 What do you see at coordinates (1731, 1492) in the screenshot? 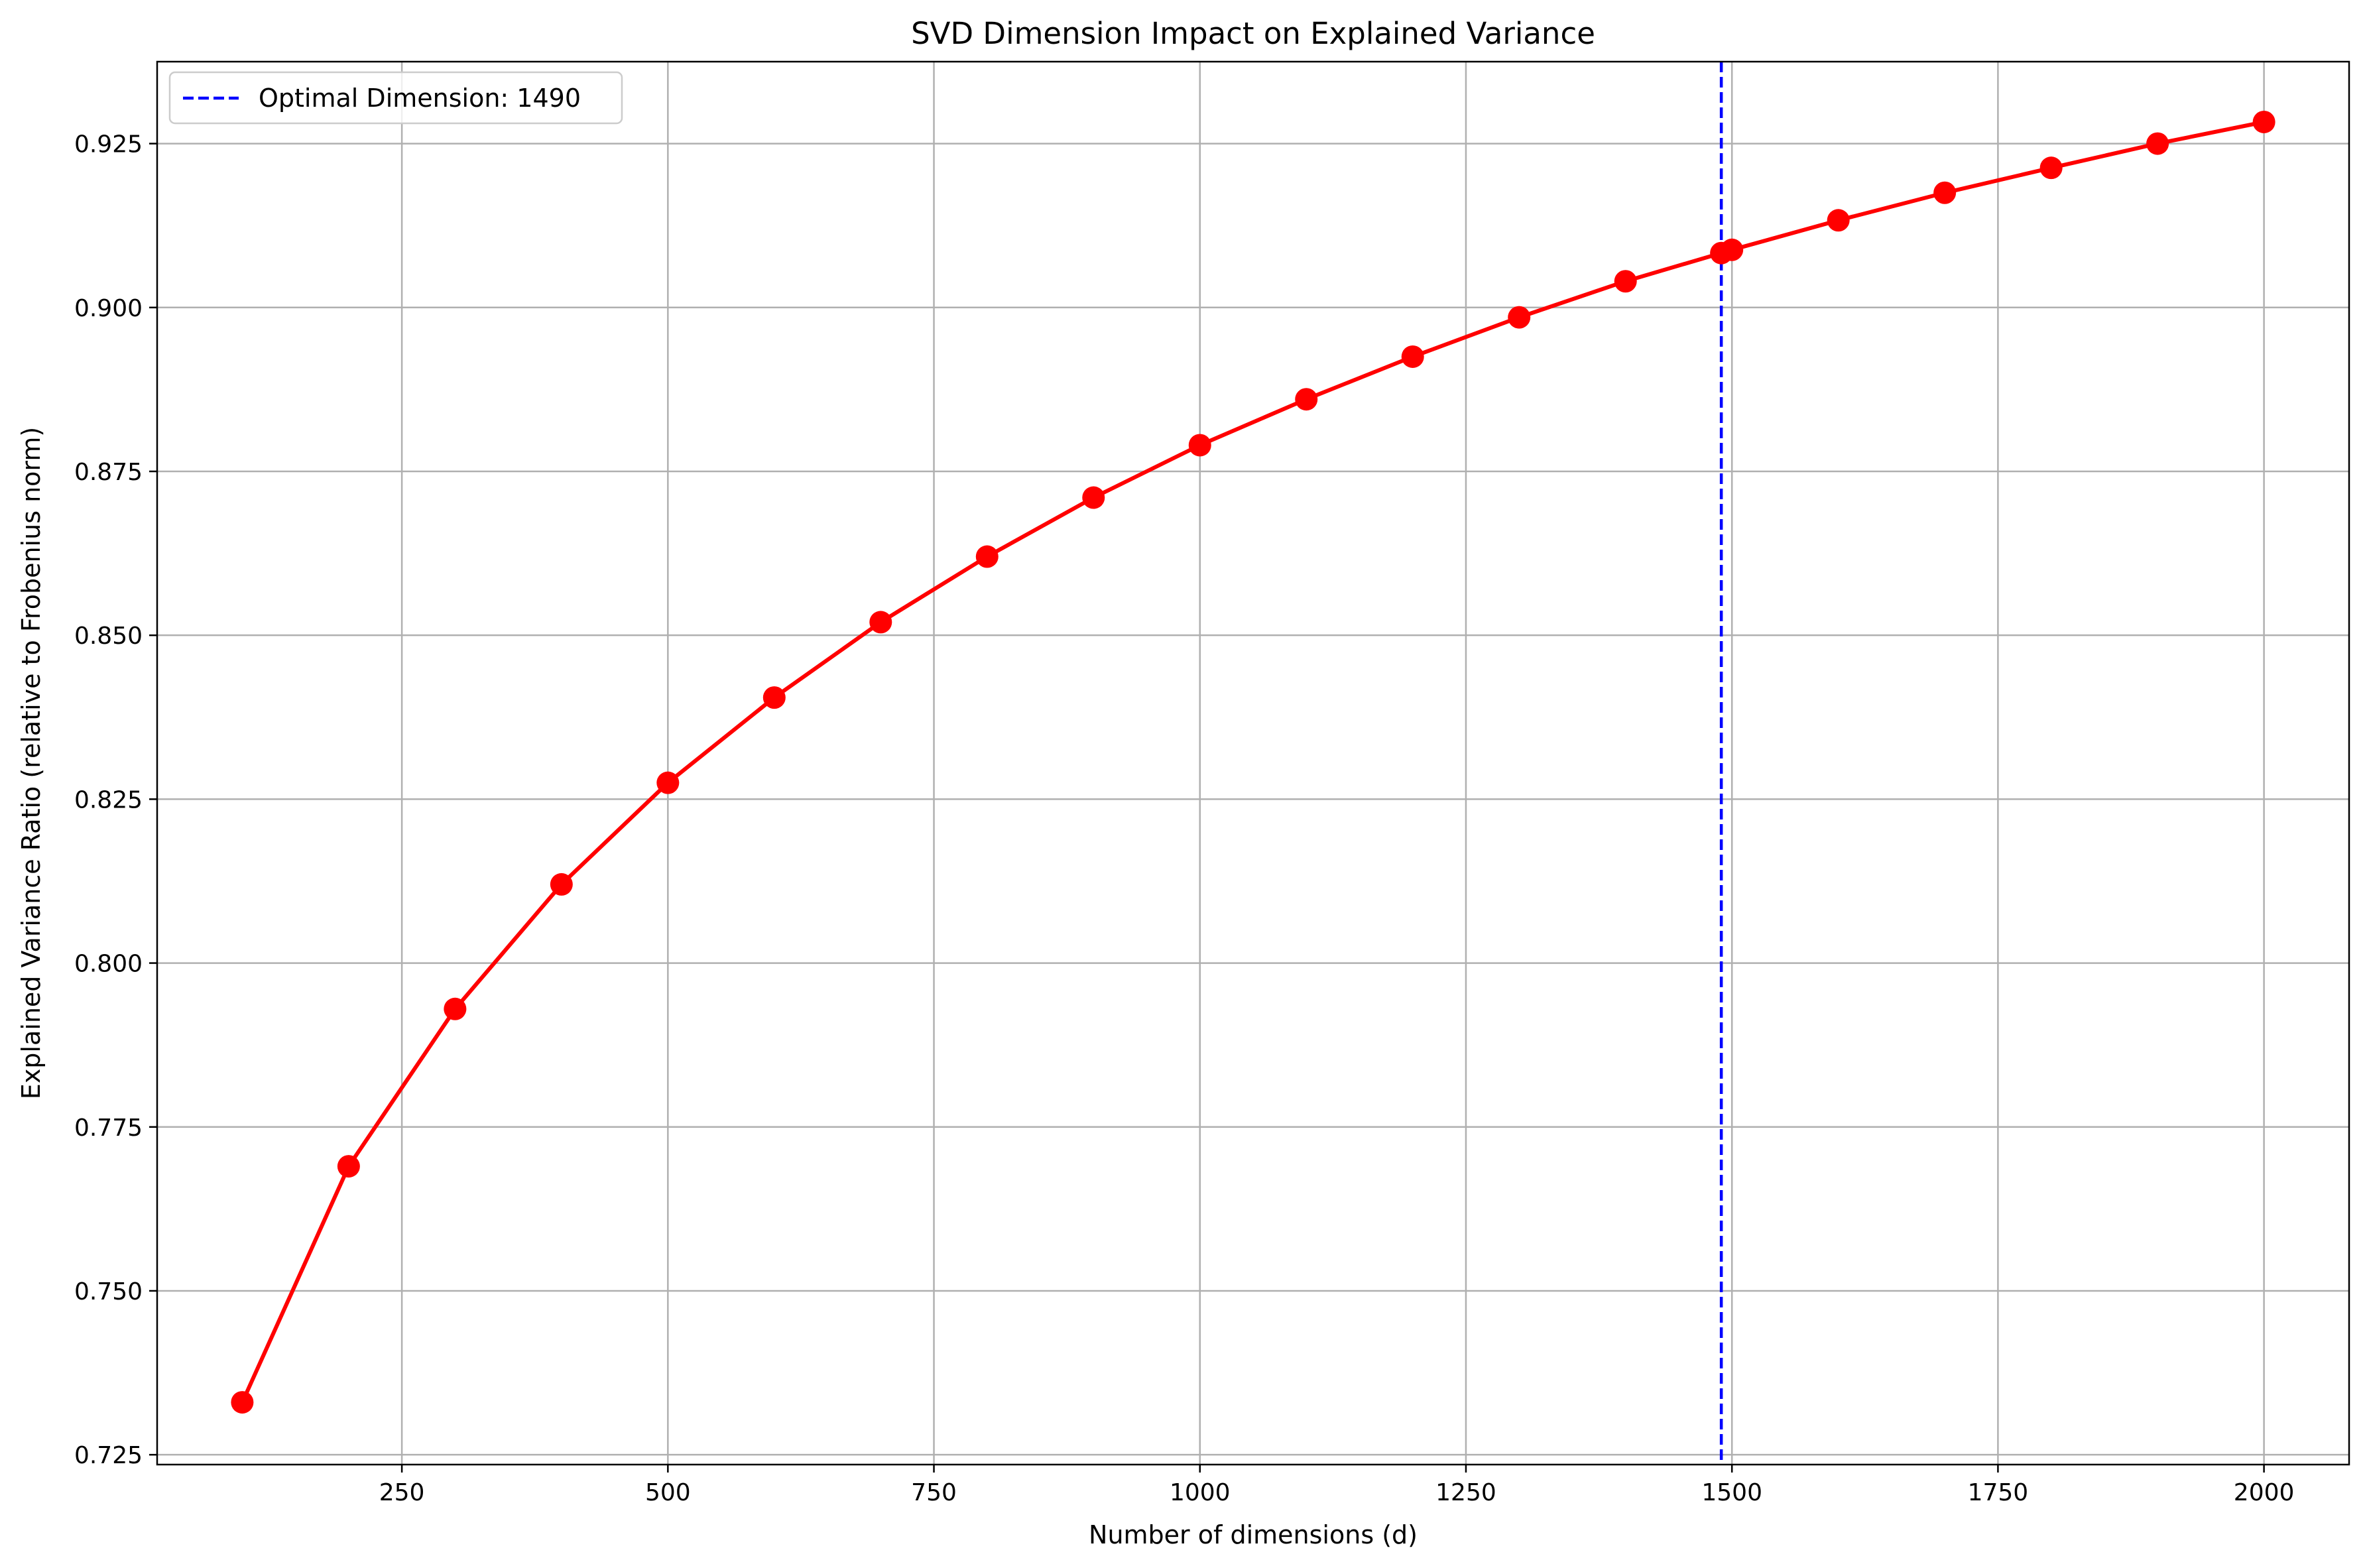
I see `x-tick-label: 1500` at bounding box center [1731, 1492].